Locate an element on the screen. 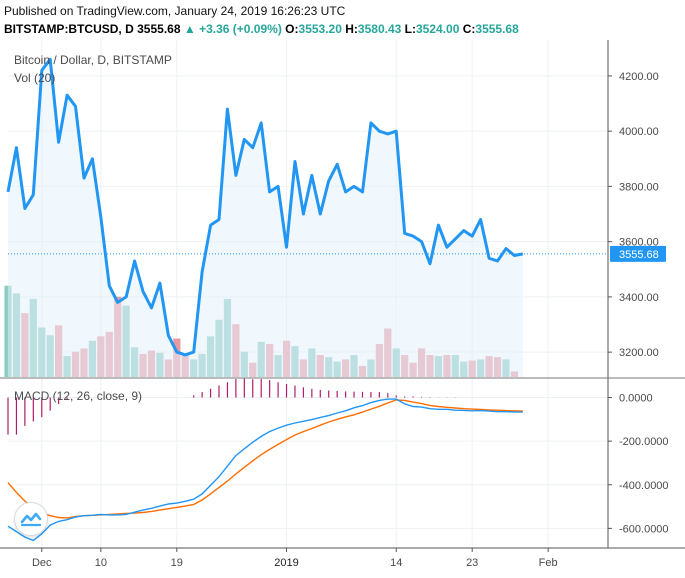  low-value: 3524.00 is located at coordinates (437, 29).